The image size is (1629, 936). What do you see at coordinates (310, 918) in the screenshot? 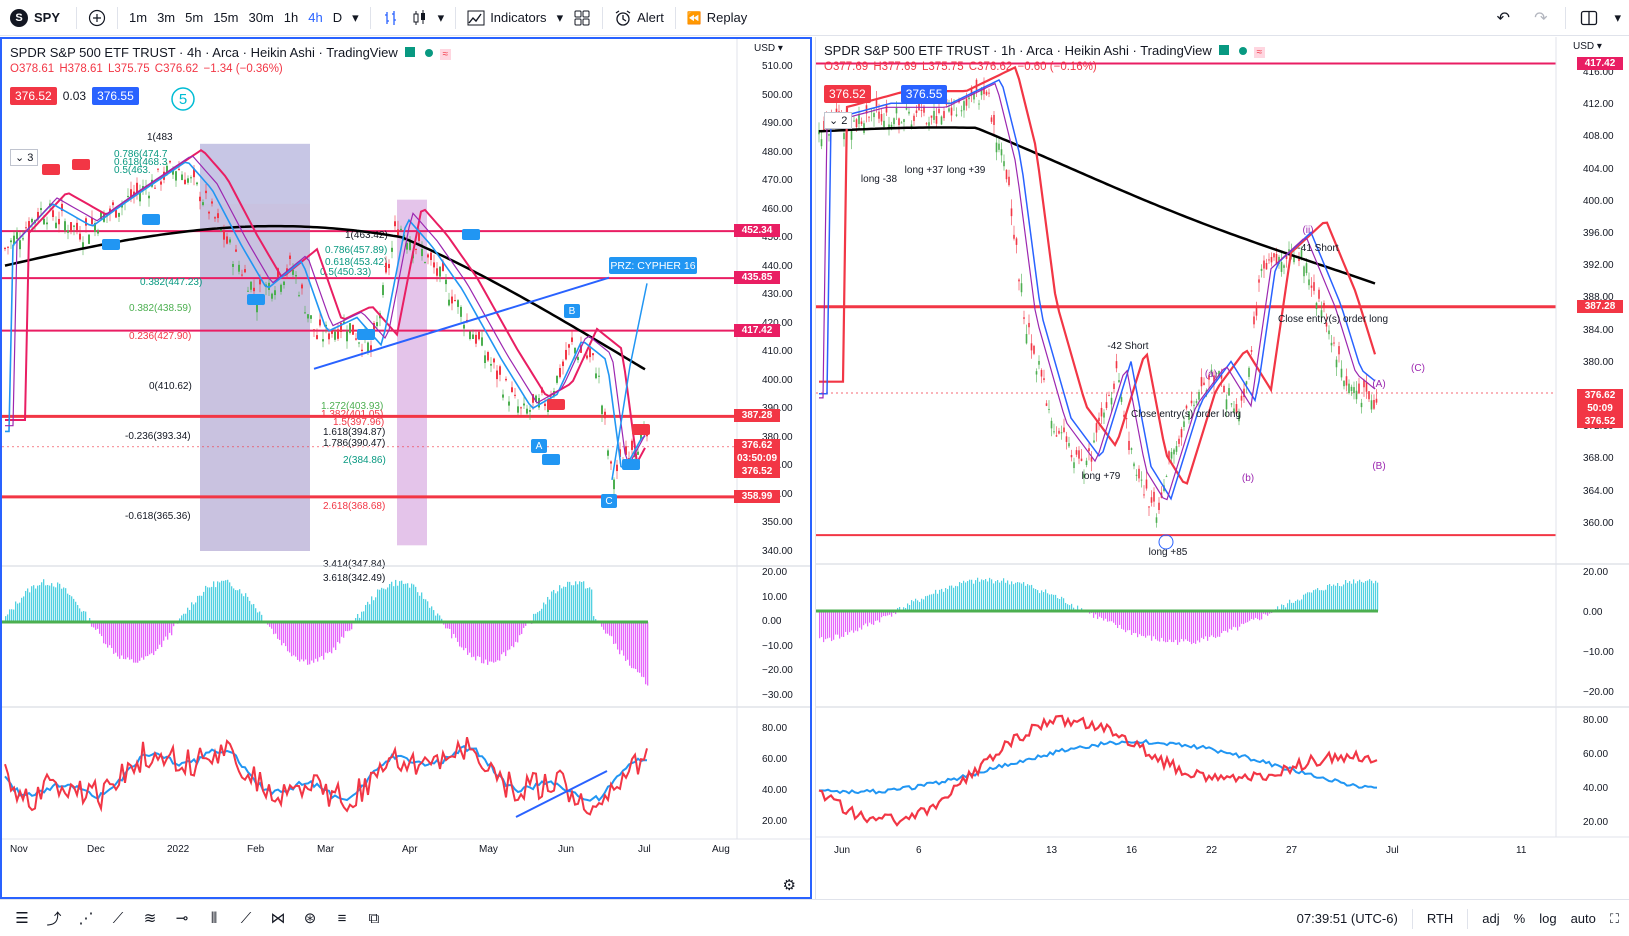
I see `cycle-icon: ⊛` at bounding box center [310, 918].